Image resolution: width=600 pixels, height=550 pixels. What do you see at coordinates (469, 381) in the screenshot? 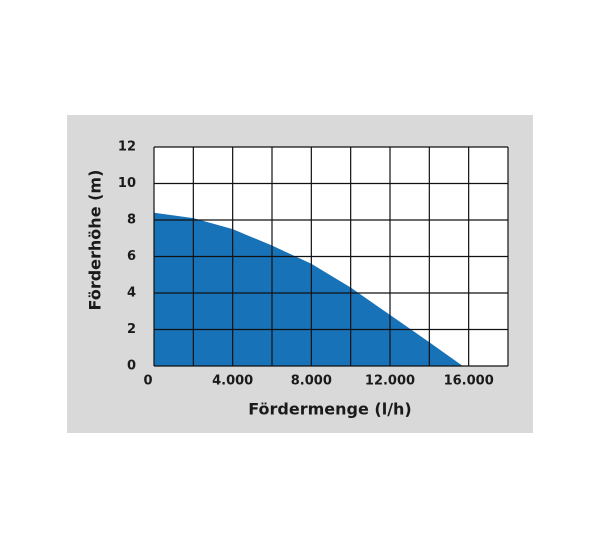
I see `x-tick-label: 16.000` at bounding box center [469, 381].